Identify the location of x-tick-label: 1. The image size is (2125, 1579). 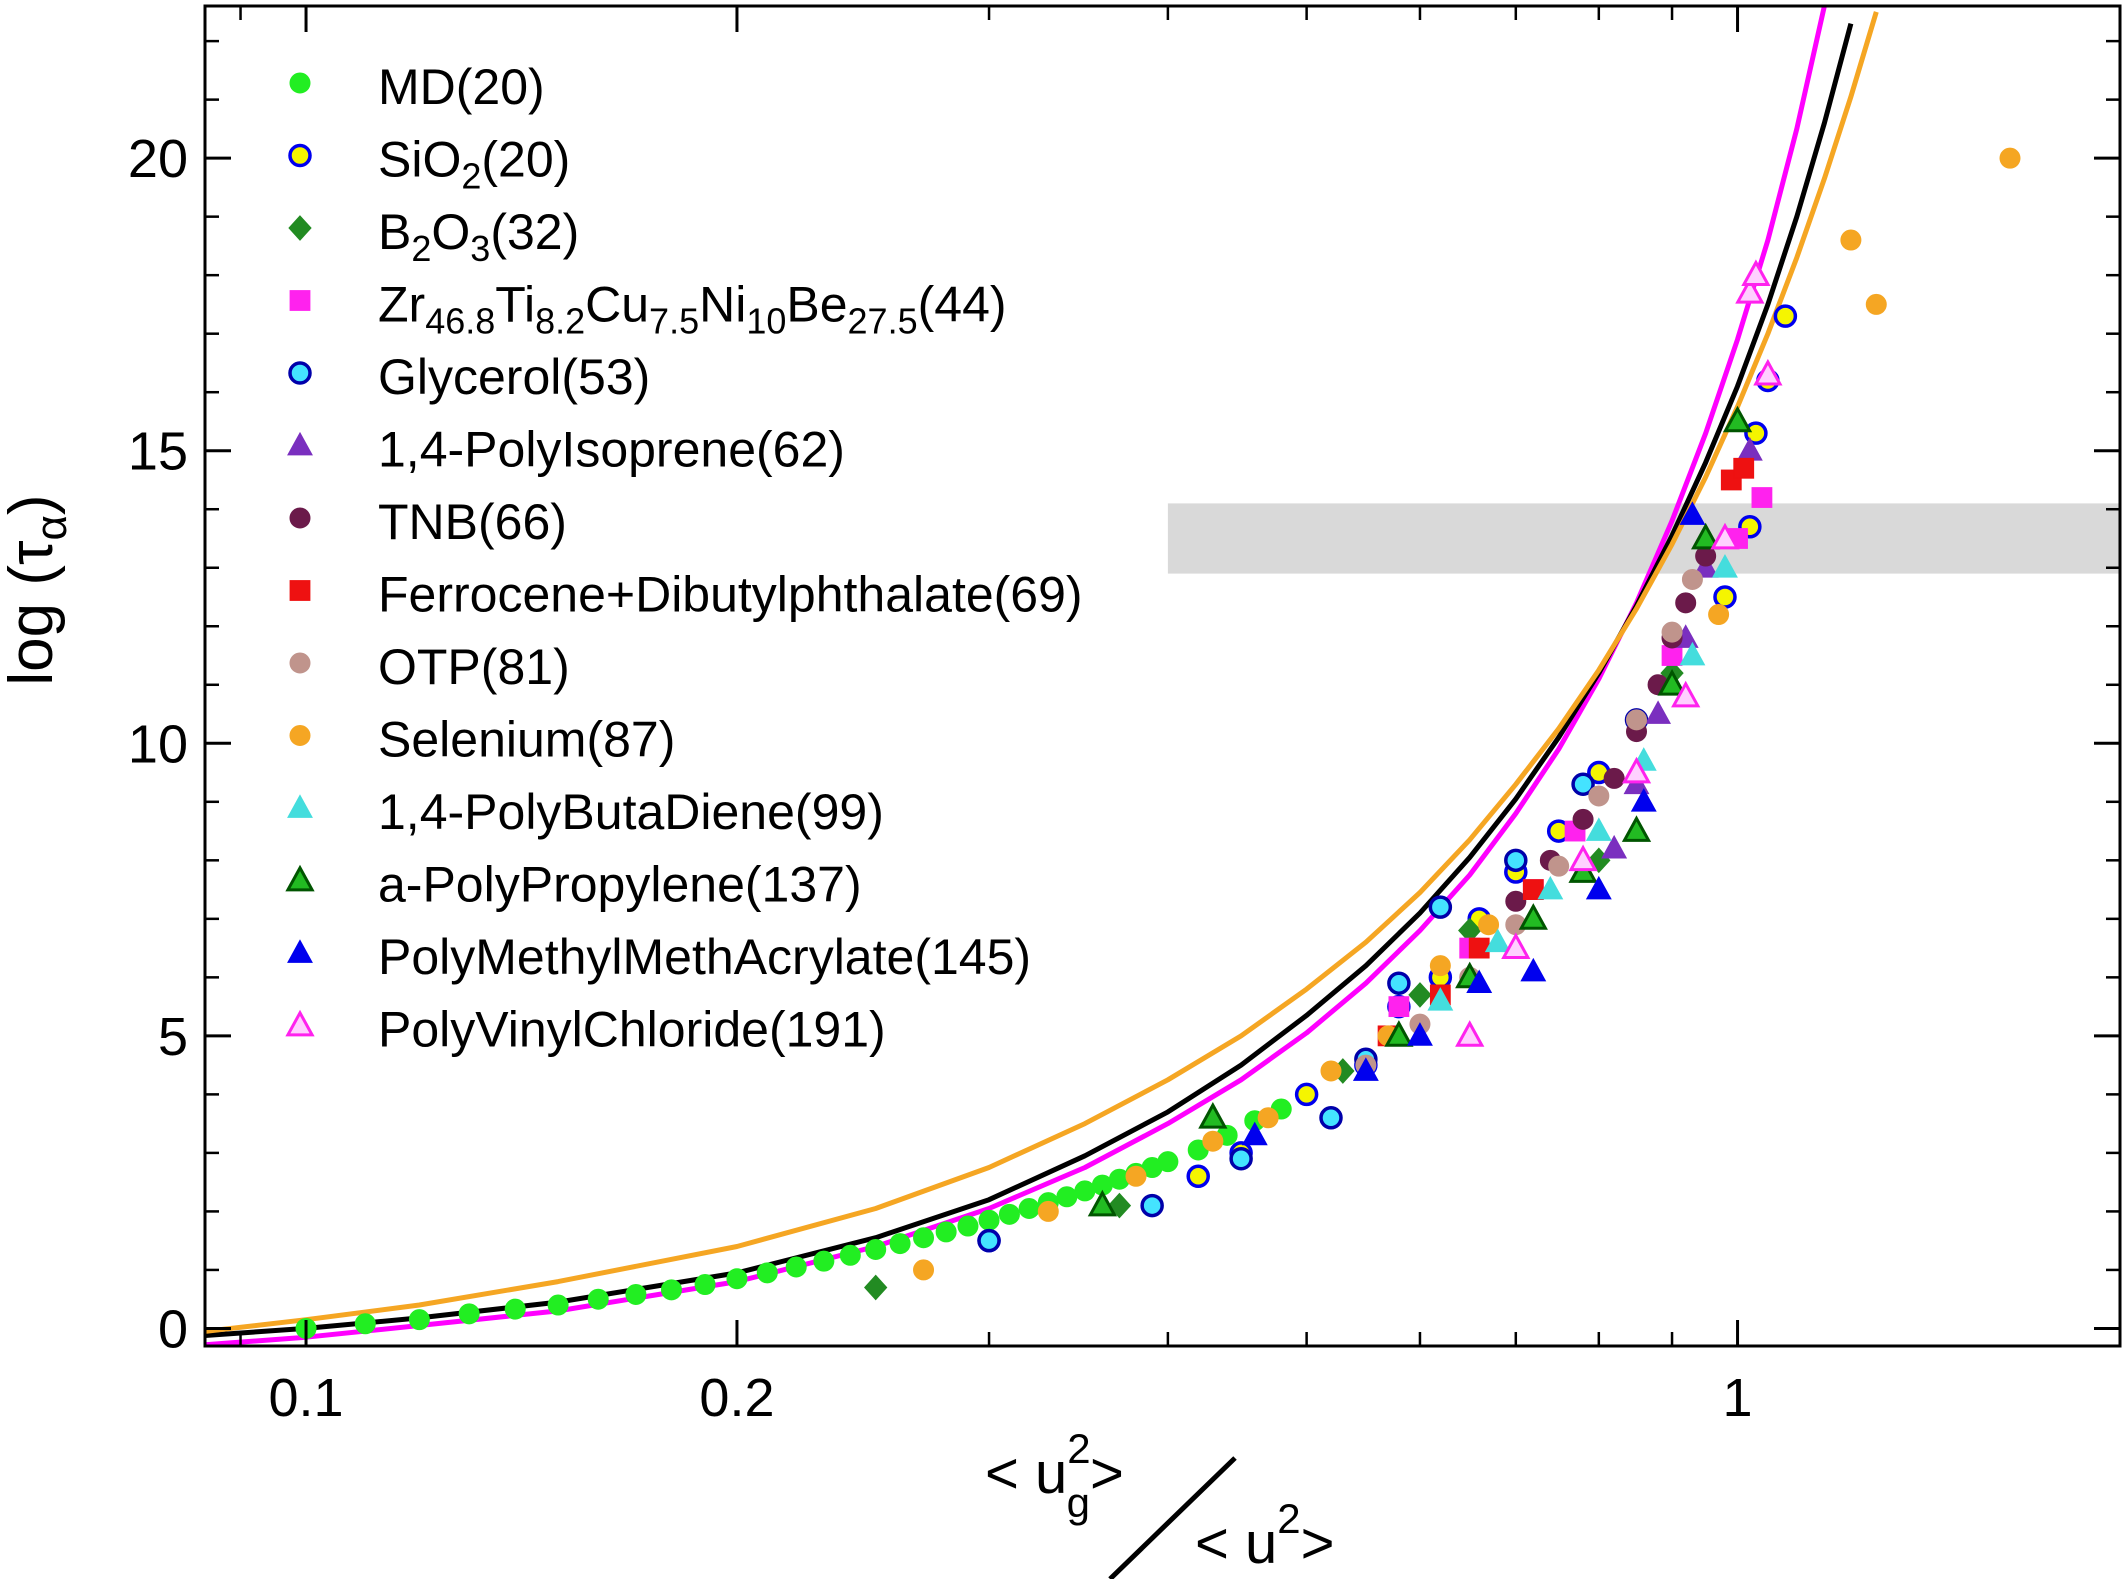
(1738, 1398).